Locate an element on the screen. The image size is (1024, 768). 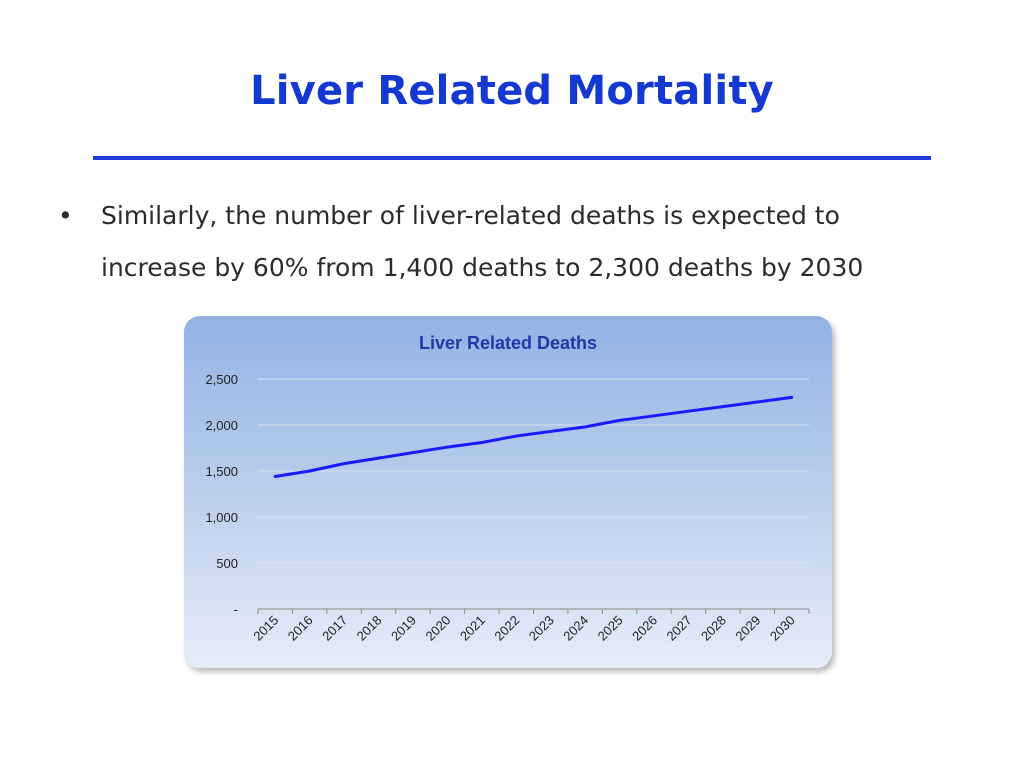
x-tick-label: 2025 is located at coordinates (610, 628).